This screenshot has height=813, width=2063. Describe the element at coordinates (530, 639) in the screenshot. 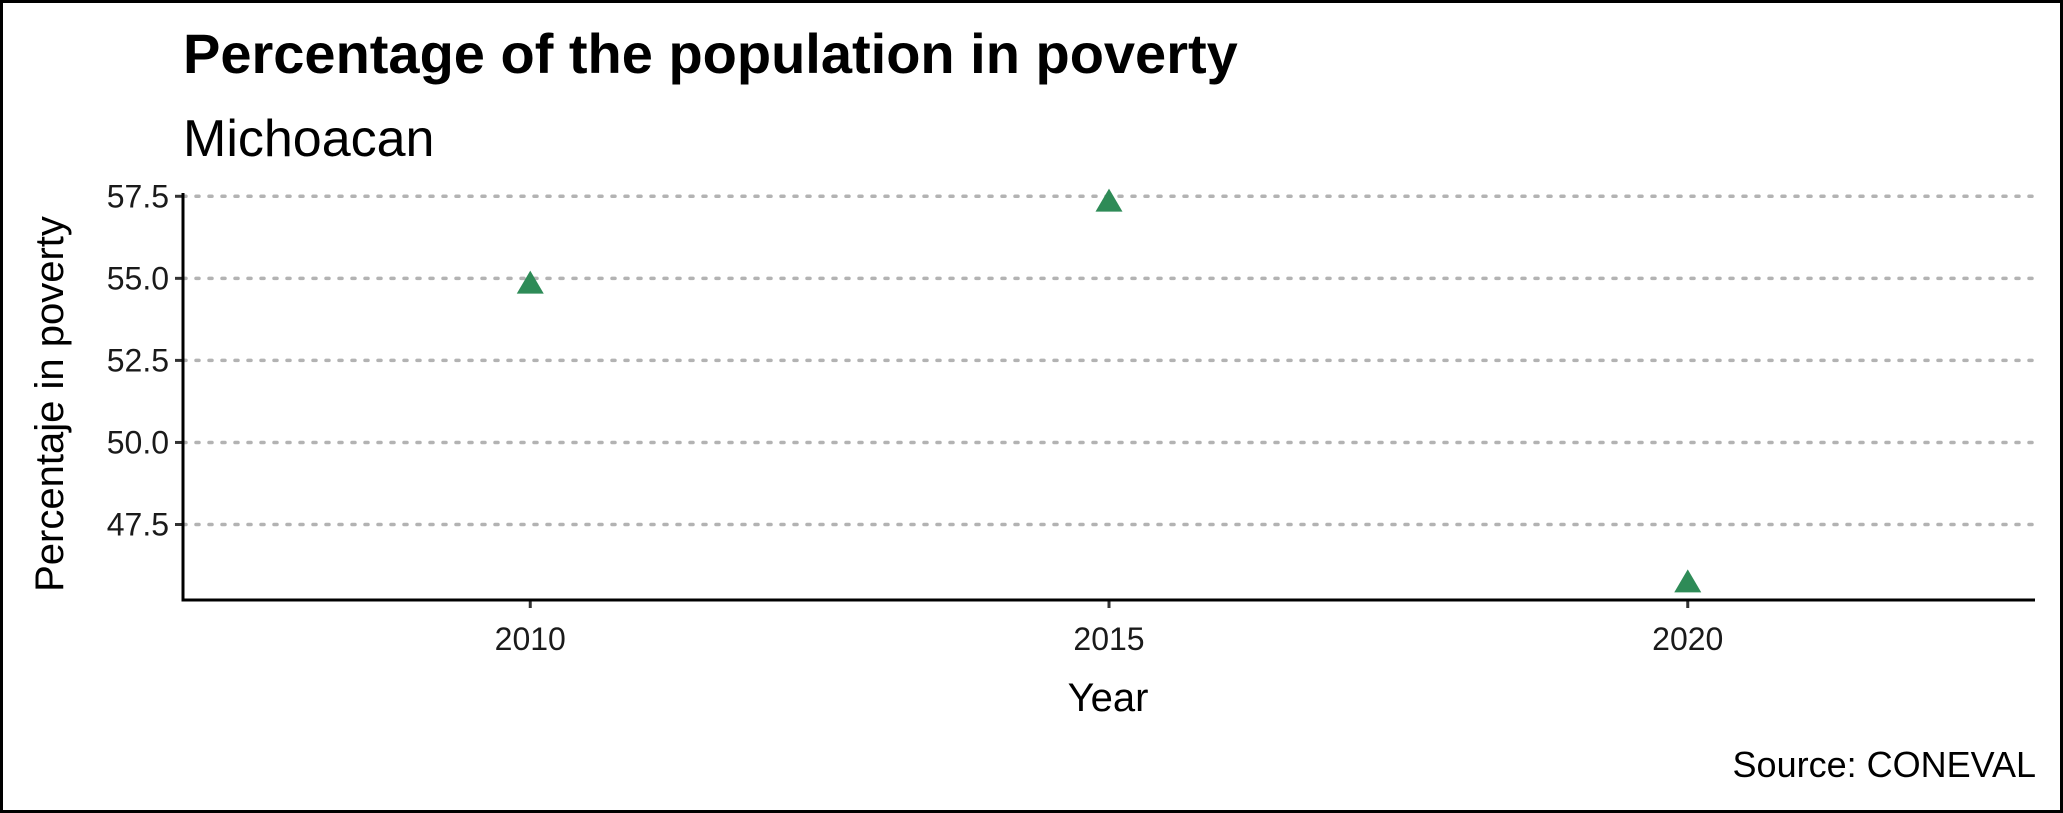

I see `x-tick-label: 2010` at that location.